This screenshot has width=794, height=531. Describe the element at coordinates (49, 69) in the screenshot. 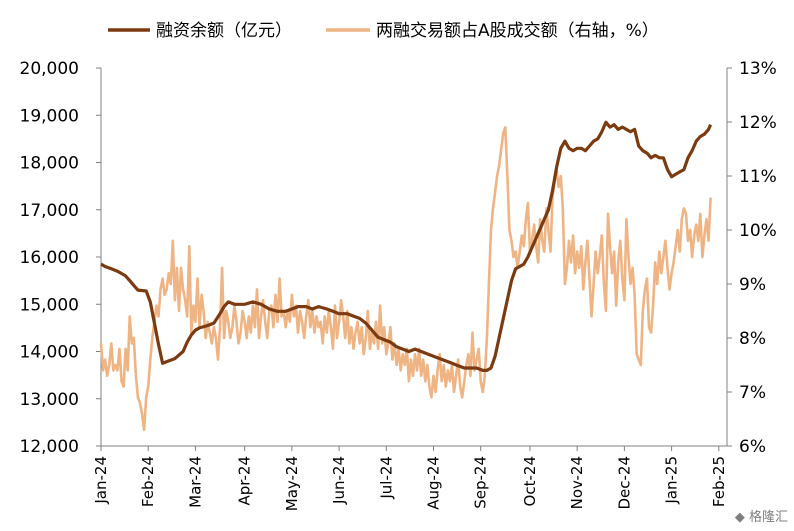

I see `left-axis-tick-label: 20,000` at that location.